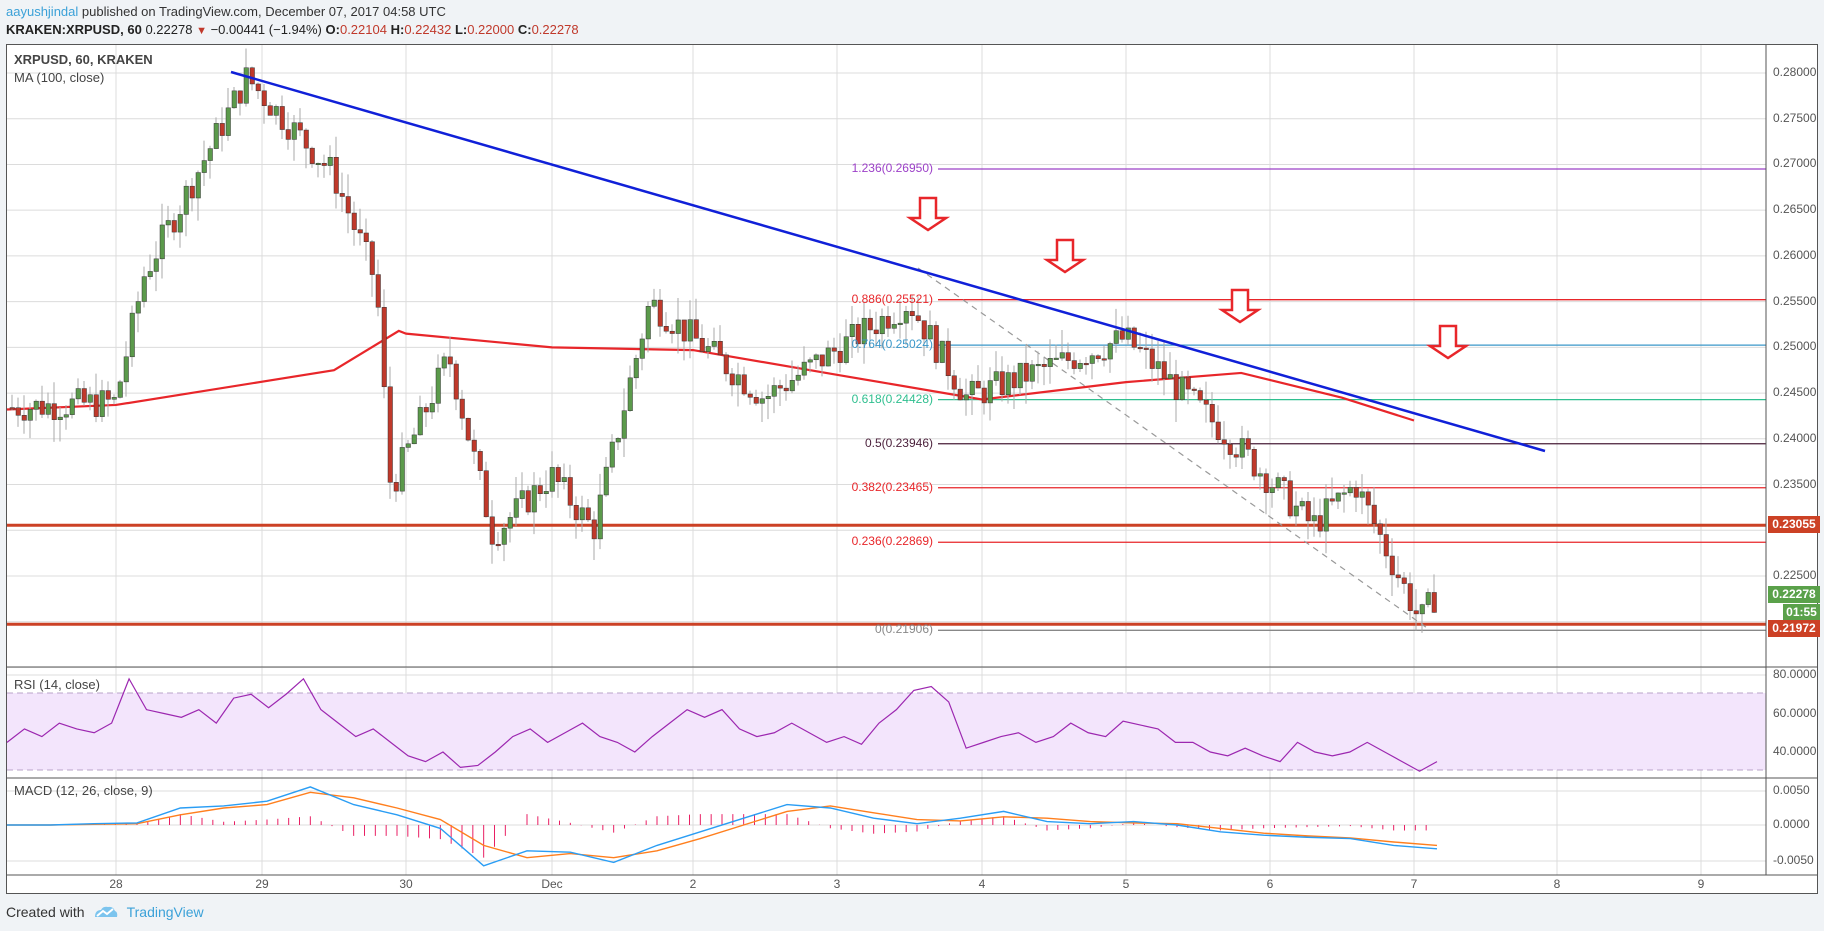  I want to click on price-tick: 0.23500, so click(1795, 483).